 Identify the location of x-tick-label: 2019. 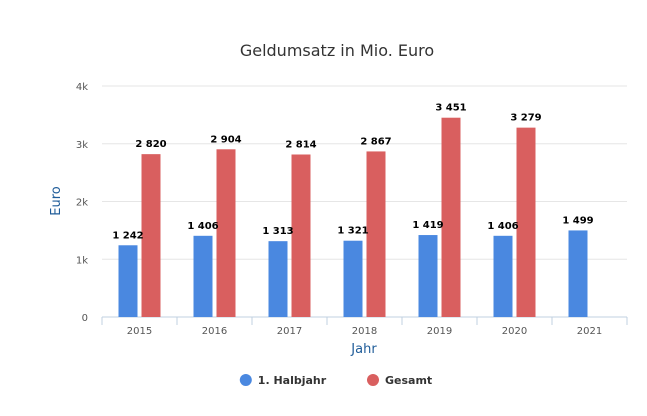
(439, 331).